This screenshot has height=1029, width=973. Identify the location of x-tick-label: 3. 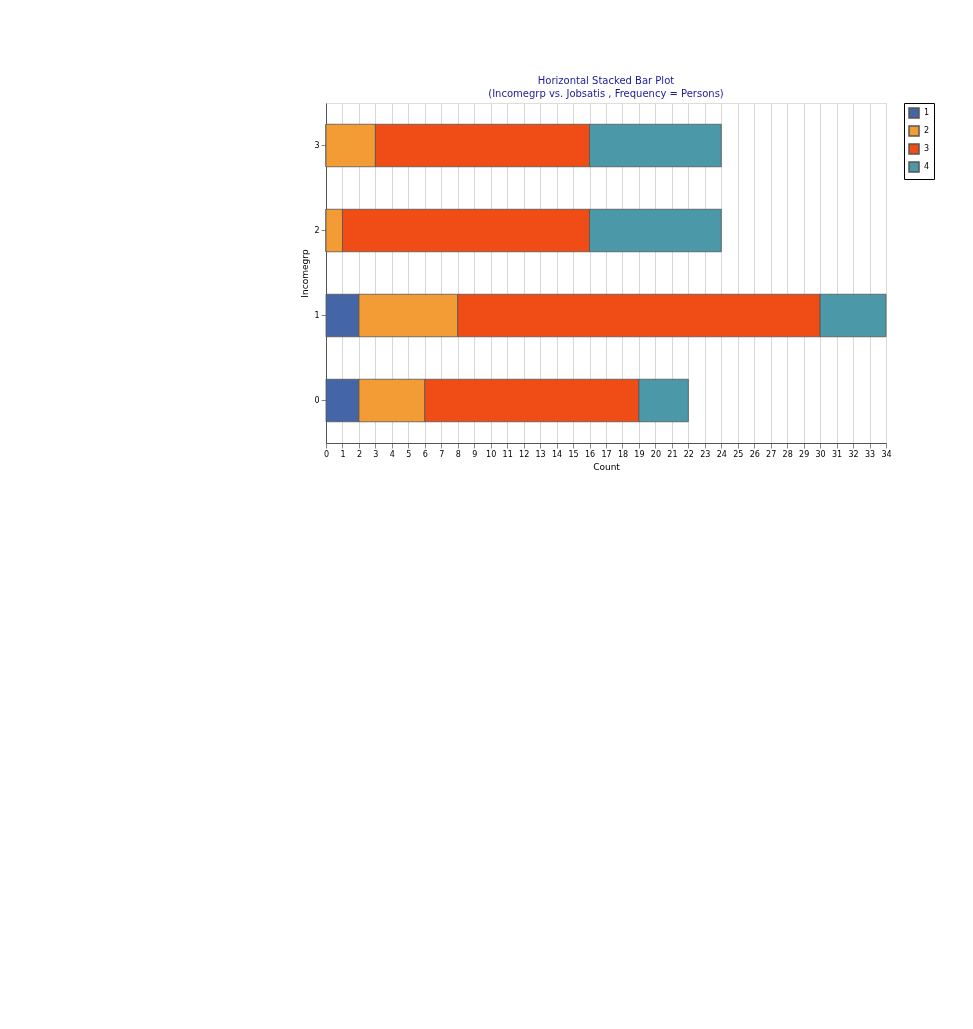
(376, 454).